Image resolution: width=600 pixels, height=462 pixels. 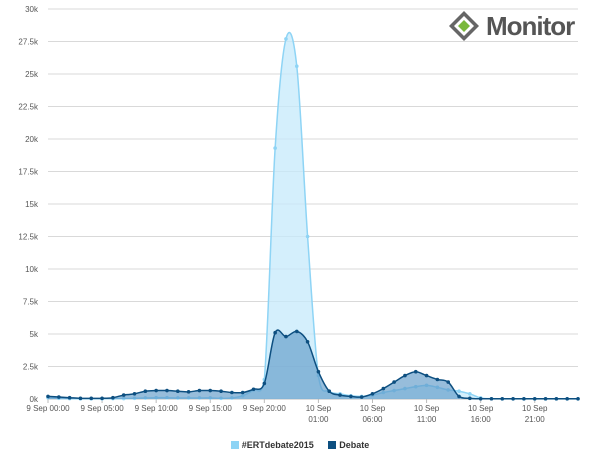 What do you see at coordinates (32, 74) in the screenshot?
I see `y-tick-label: 25k` at bounding box center [32, 74].